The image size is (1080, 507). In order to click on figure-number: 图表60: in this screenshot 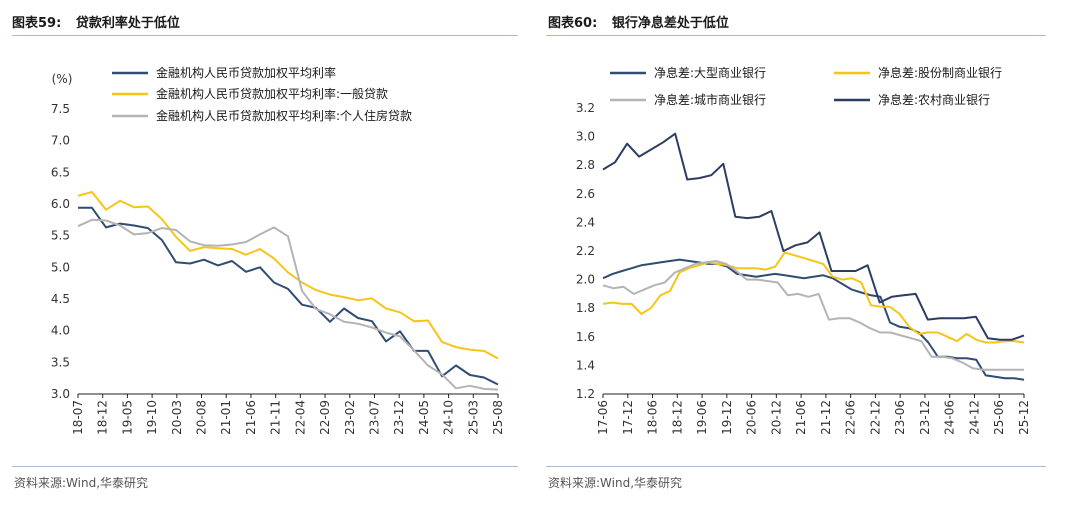, I will do `click(573, 23)`.